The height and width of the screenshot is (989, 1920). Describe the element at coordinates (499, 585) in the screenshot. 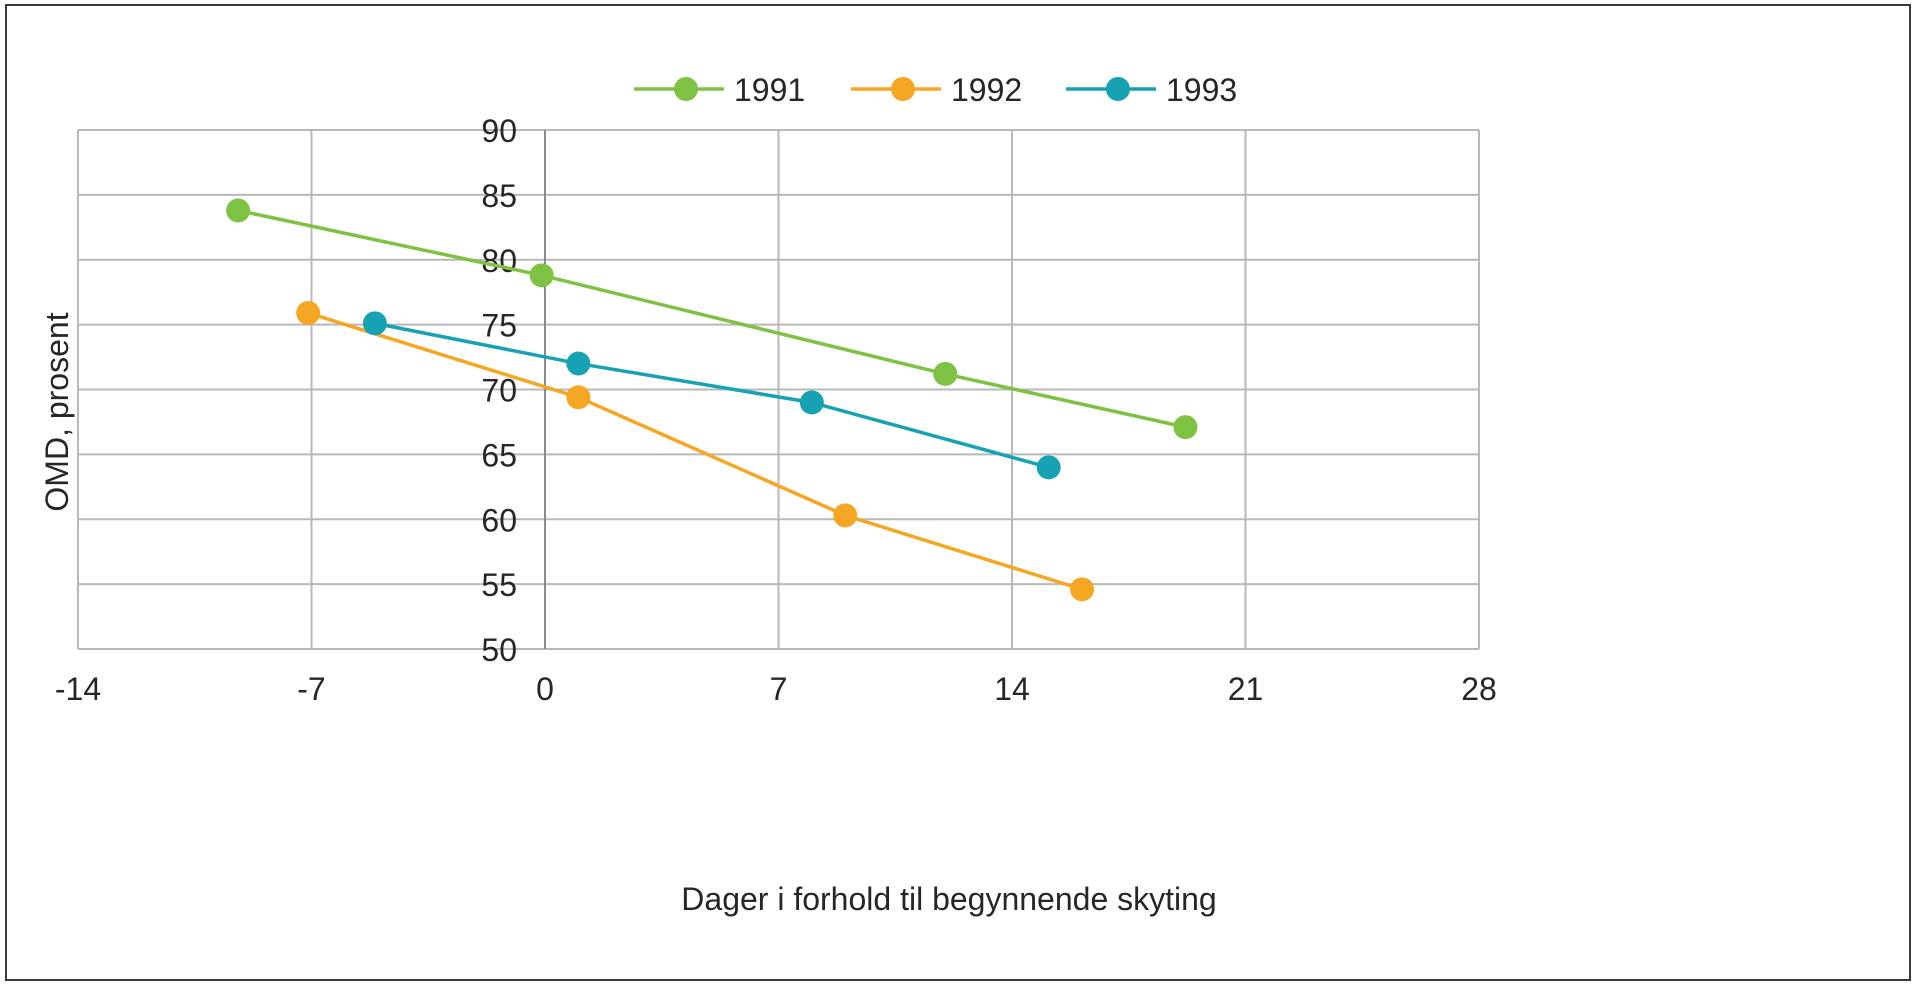

I see `y-tick-label: 55` at that location.